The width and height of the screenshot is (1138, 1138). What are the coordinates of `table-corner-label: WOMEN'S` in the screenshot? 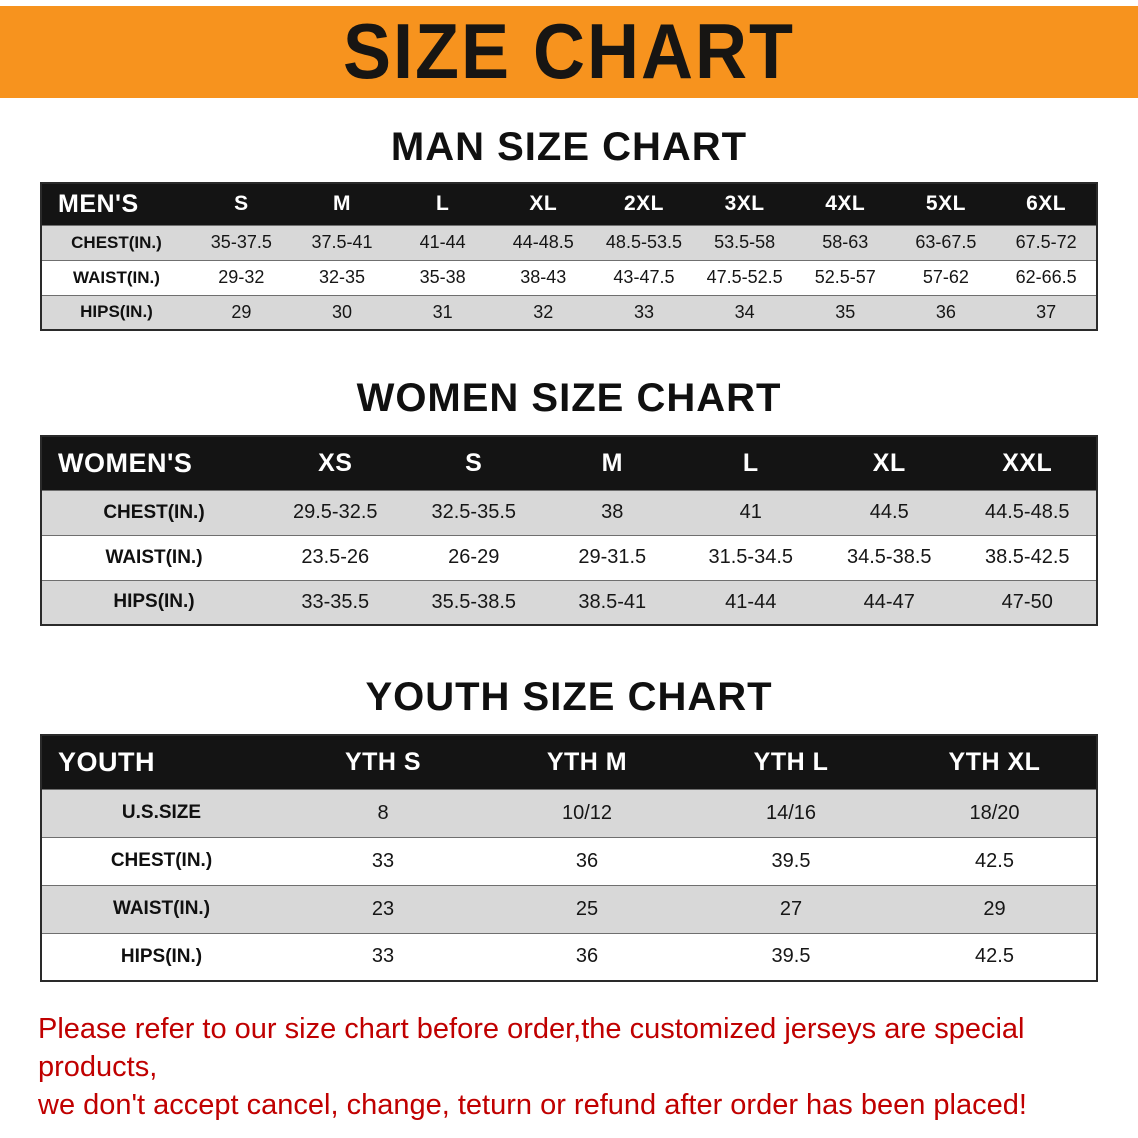 It's located at (153, 463).